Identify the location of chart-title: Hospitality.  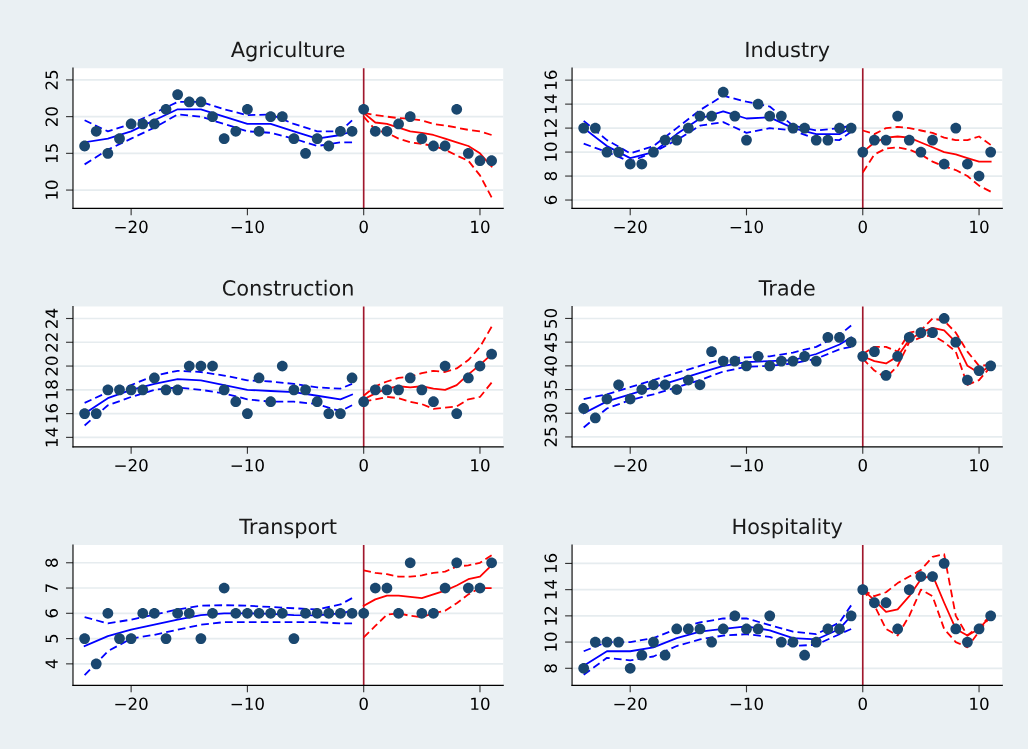
(788, 528).